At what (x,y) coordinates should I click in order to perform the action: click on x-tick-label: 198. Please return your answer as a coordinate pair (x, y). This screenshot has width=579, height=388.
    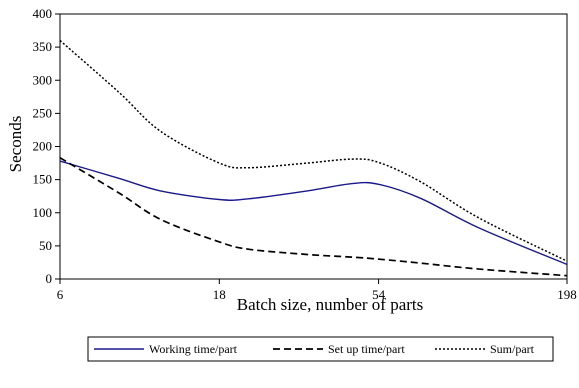
    Looking at the image, I should click on (567, 294).